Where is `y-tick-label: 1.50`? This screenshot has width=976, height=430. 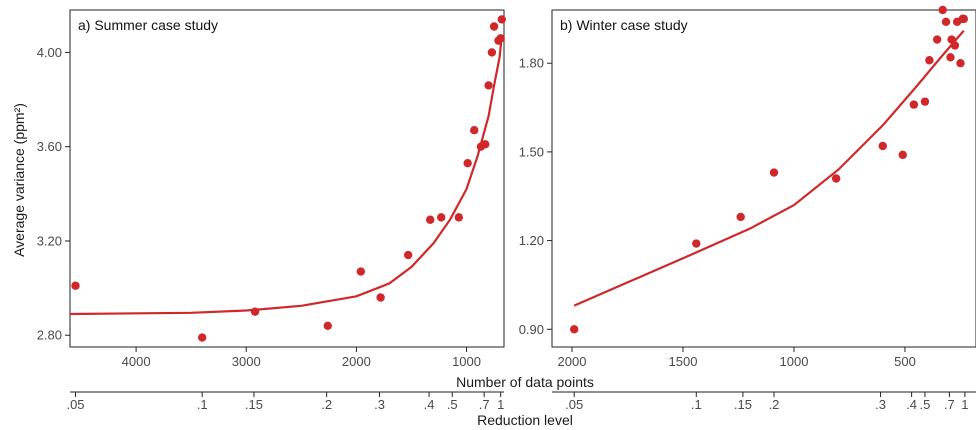 y-tick-label: 1.50 is located at coordinates (531, 151).